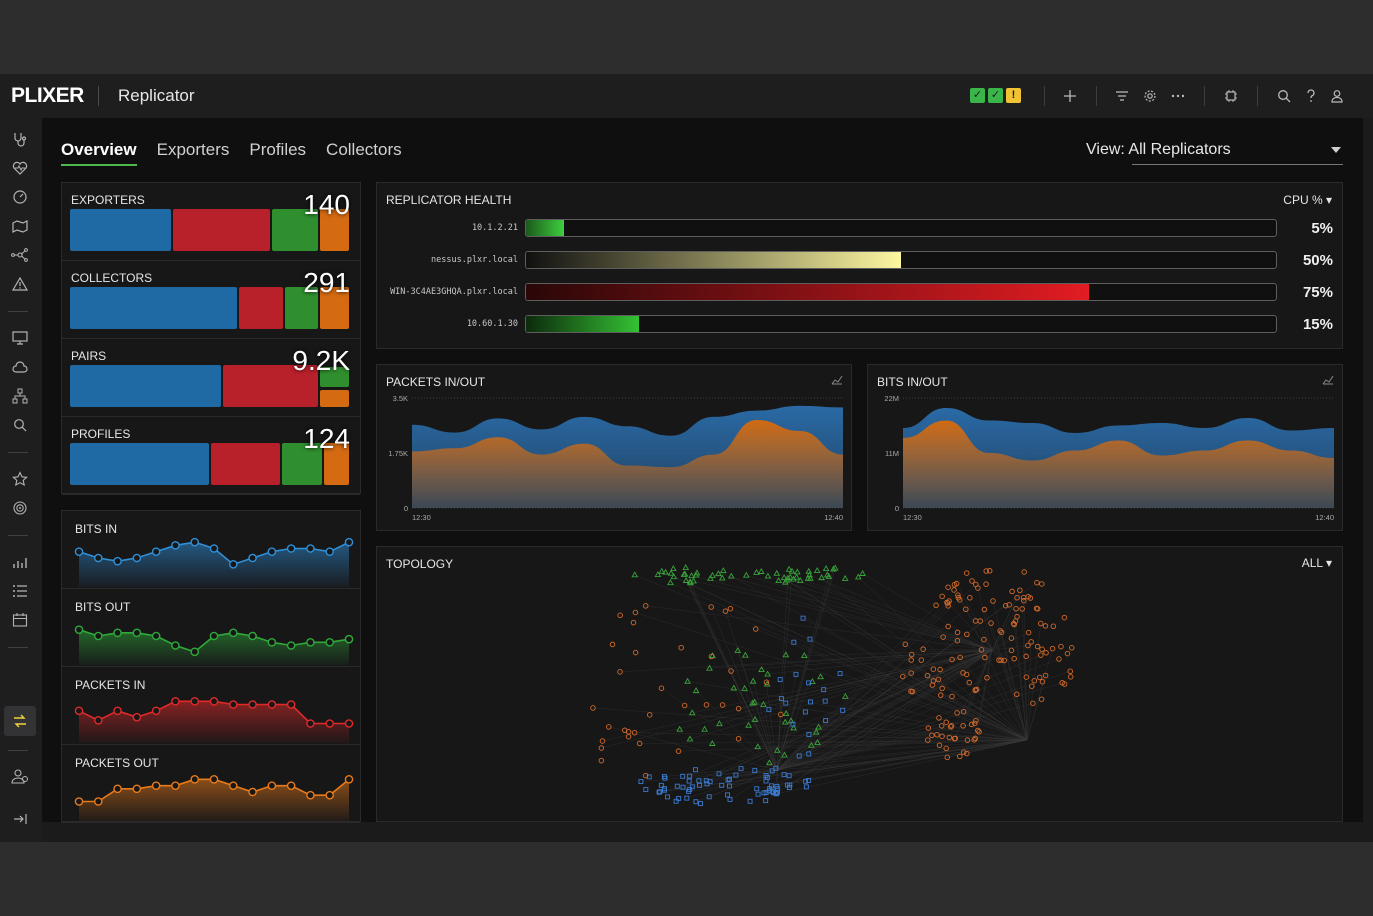  What do you see at coordinates (454, 292) in the screenshot?
I see `replicator-host: WIN-3C4AE3GHQA.plxr.local` at bounding box center [454, 292].